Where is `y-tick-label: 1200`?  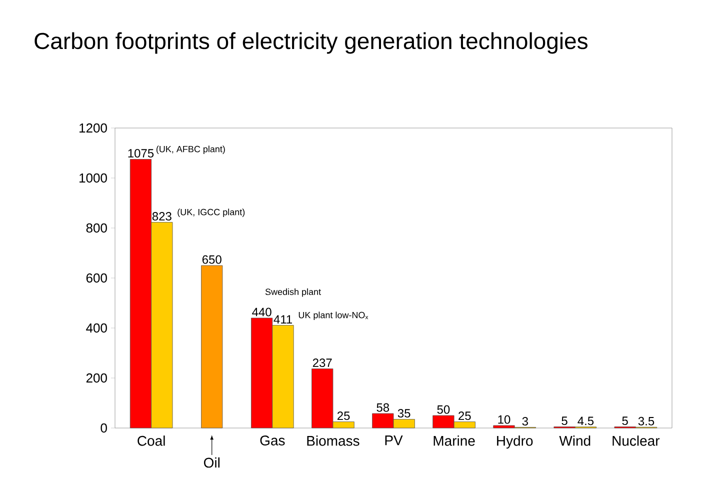 y-tick-label: 1200 is located at coordinates (93, 128).